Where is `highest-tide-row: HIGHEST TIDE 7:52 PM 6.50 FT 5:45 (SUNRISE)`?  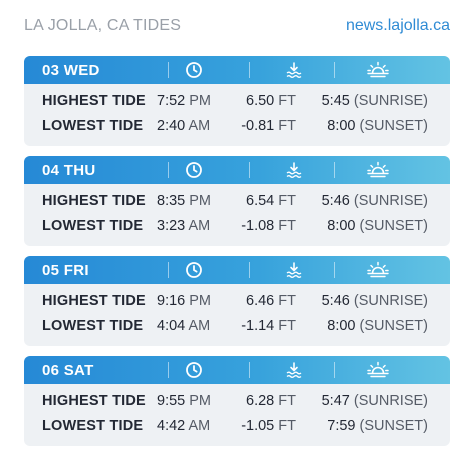
highest-tide-row: HIGHEST TIDE 7:52 PM 6.50 FT 5:45 (SUNRISE) is located at coordinates (237, 101).